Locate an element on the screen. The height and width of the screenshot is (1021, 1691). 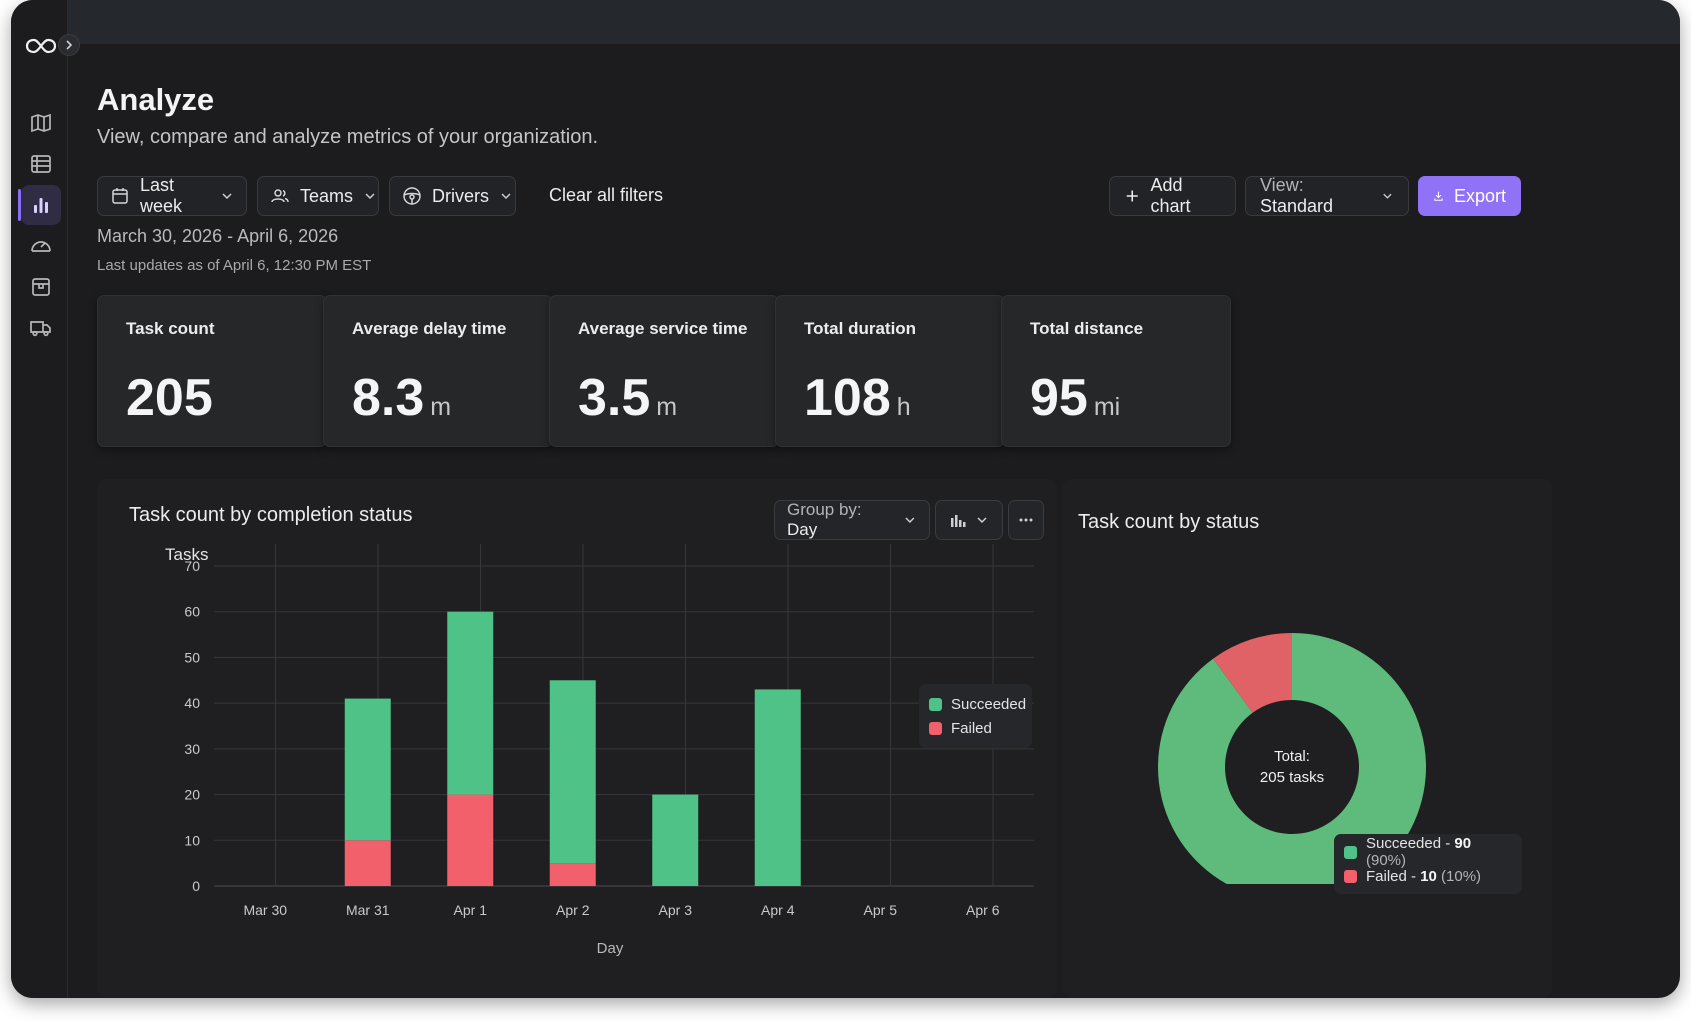
bar-chart-icon is located at coordinates (958, 521).